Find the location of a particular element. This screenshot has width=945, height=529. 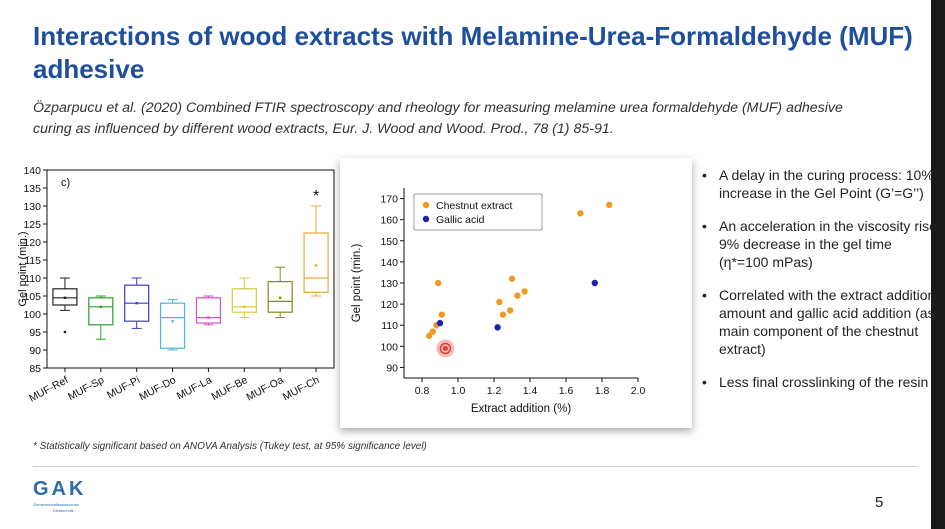

x-tick-label: 1.2 is located at coordinates (494, 391).